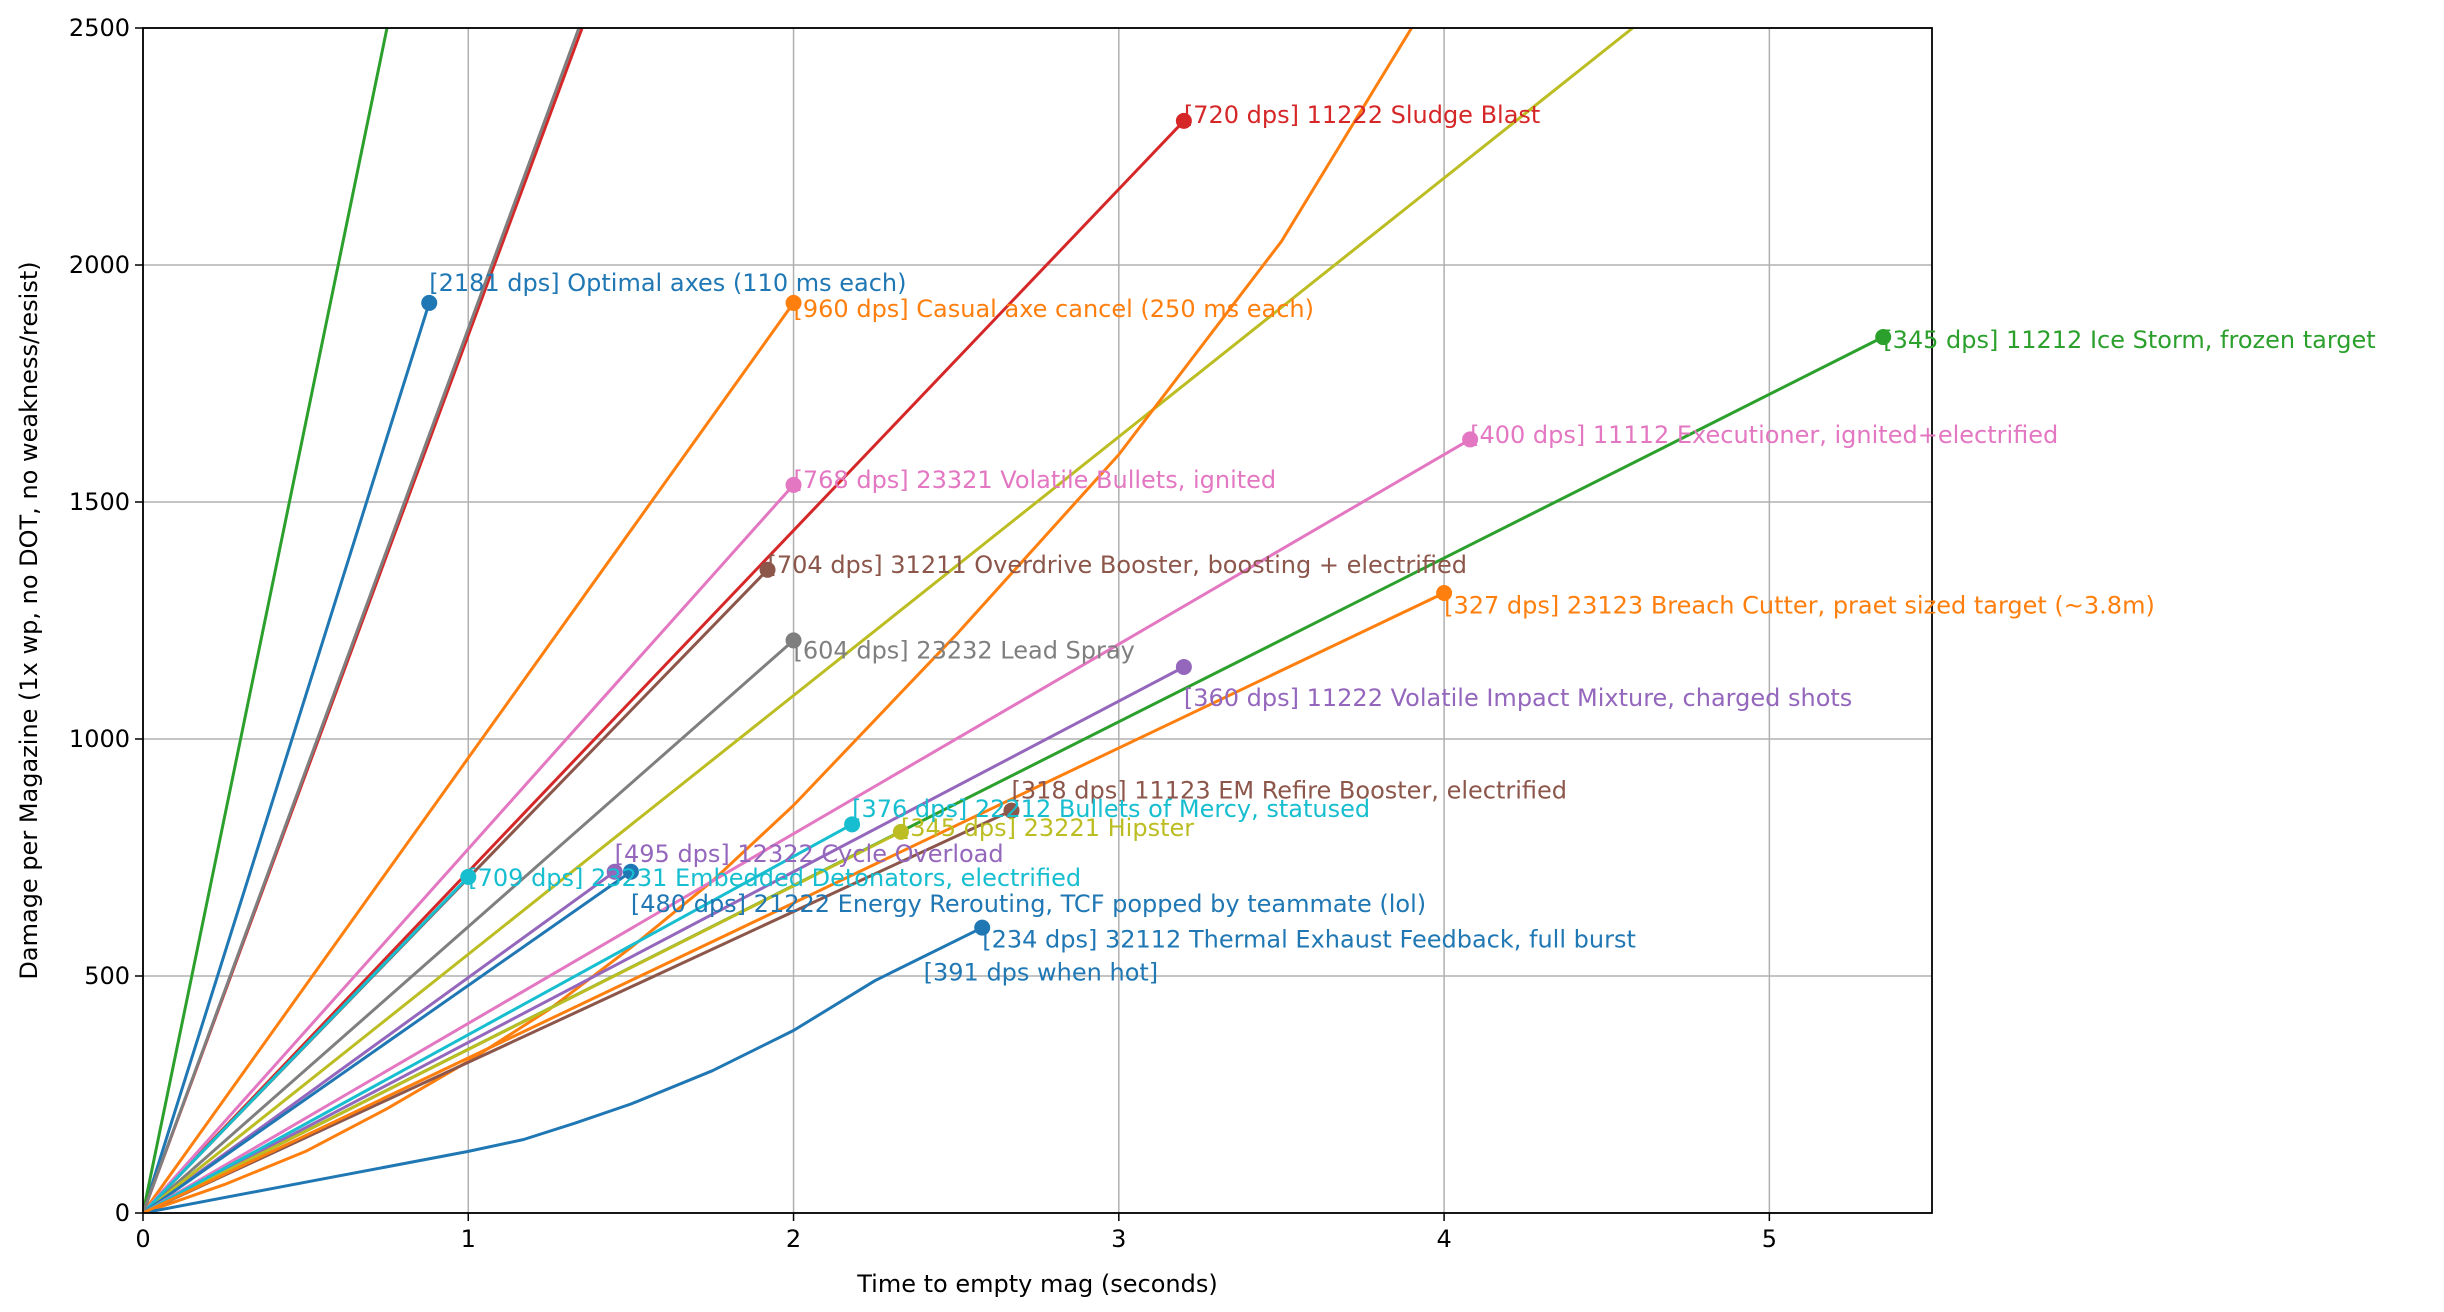  What do you see at coordinates (1362, 115) in the screenshot?
I see `series-label: [720 dps] 11222 Sludge Blast` at bounding box center [1362, 115].